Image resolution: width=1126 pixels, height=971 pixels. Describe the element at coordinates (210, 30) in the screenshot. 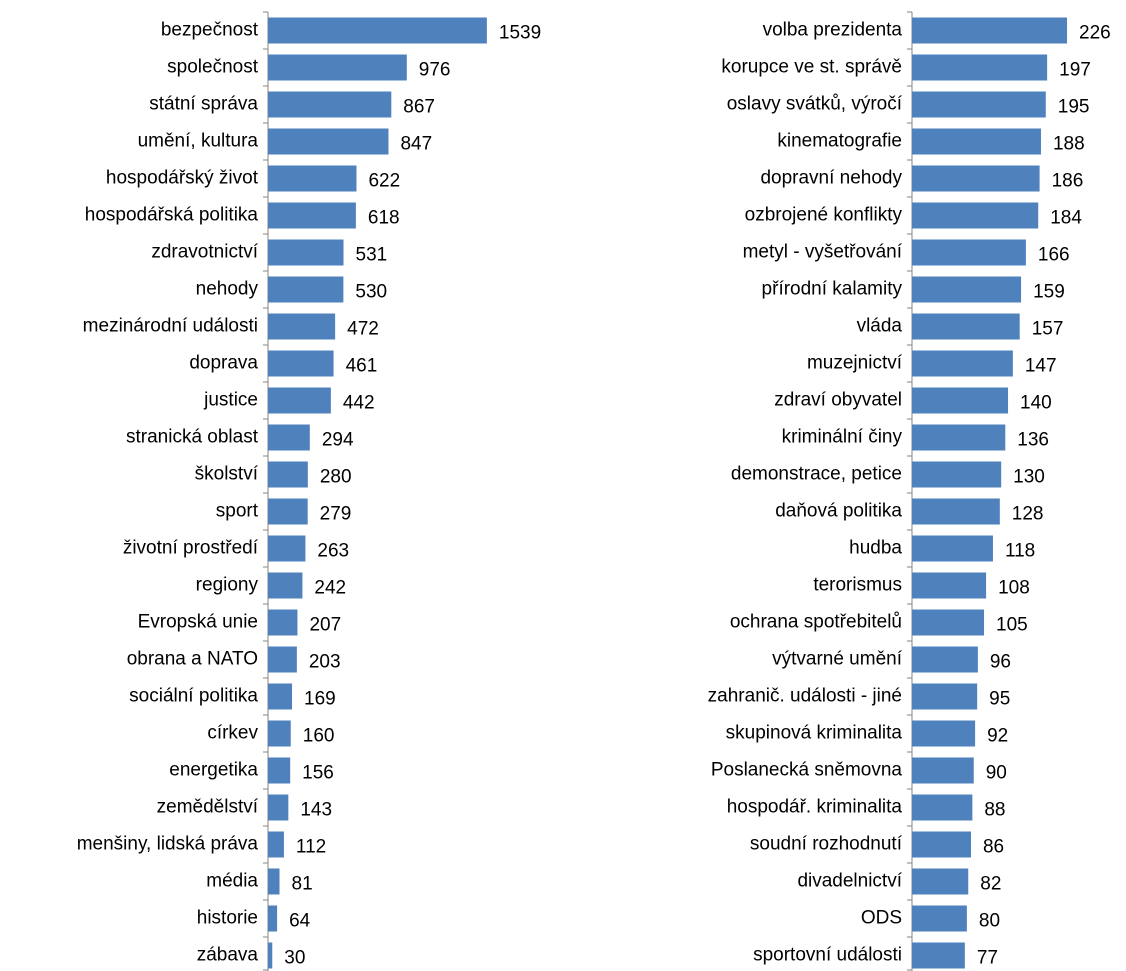

I see `category-label: bezpečnost` at that location.